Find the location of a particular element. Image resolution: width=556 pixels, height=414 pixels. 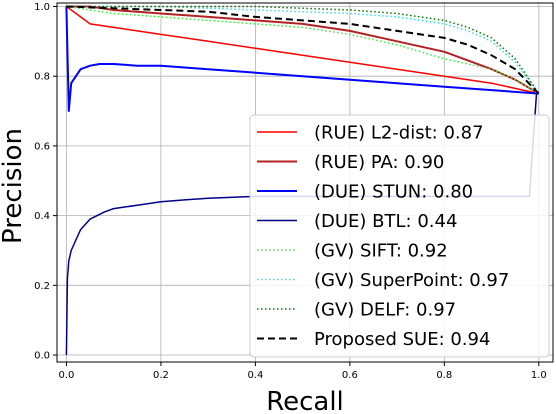

x-tick-label: 0.4 is located at coordinates (255, 375).